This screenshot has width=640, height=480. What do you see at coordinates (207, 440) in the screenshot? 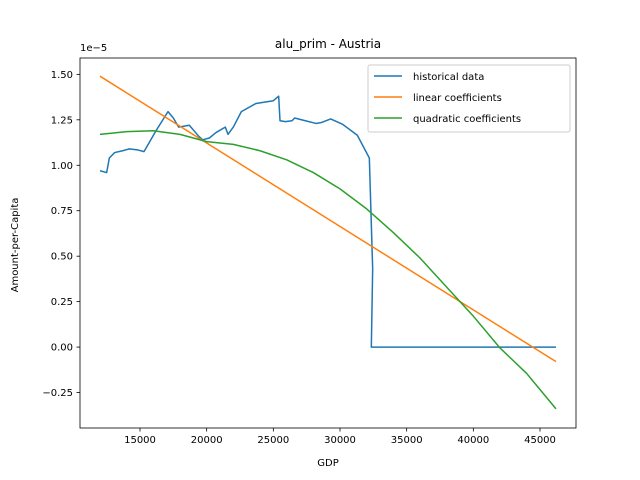
I see `x-tick-label: 20000` at bounding box center [207, 440].